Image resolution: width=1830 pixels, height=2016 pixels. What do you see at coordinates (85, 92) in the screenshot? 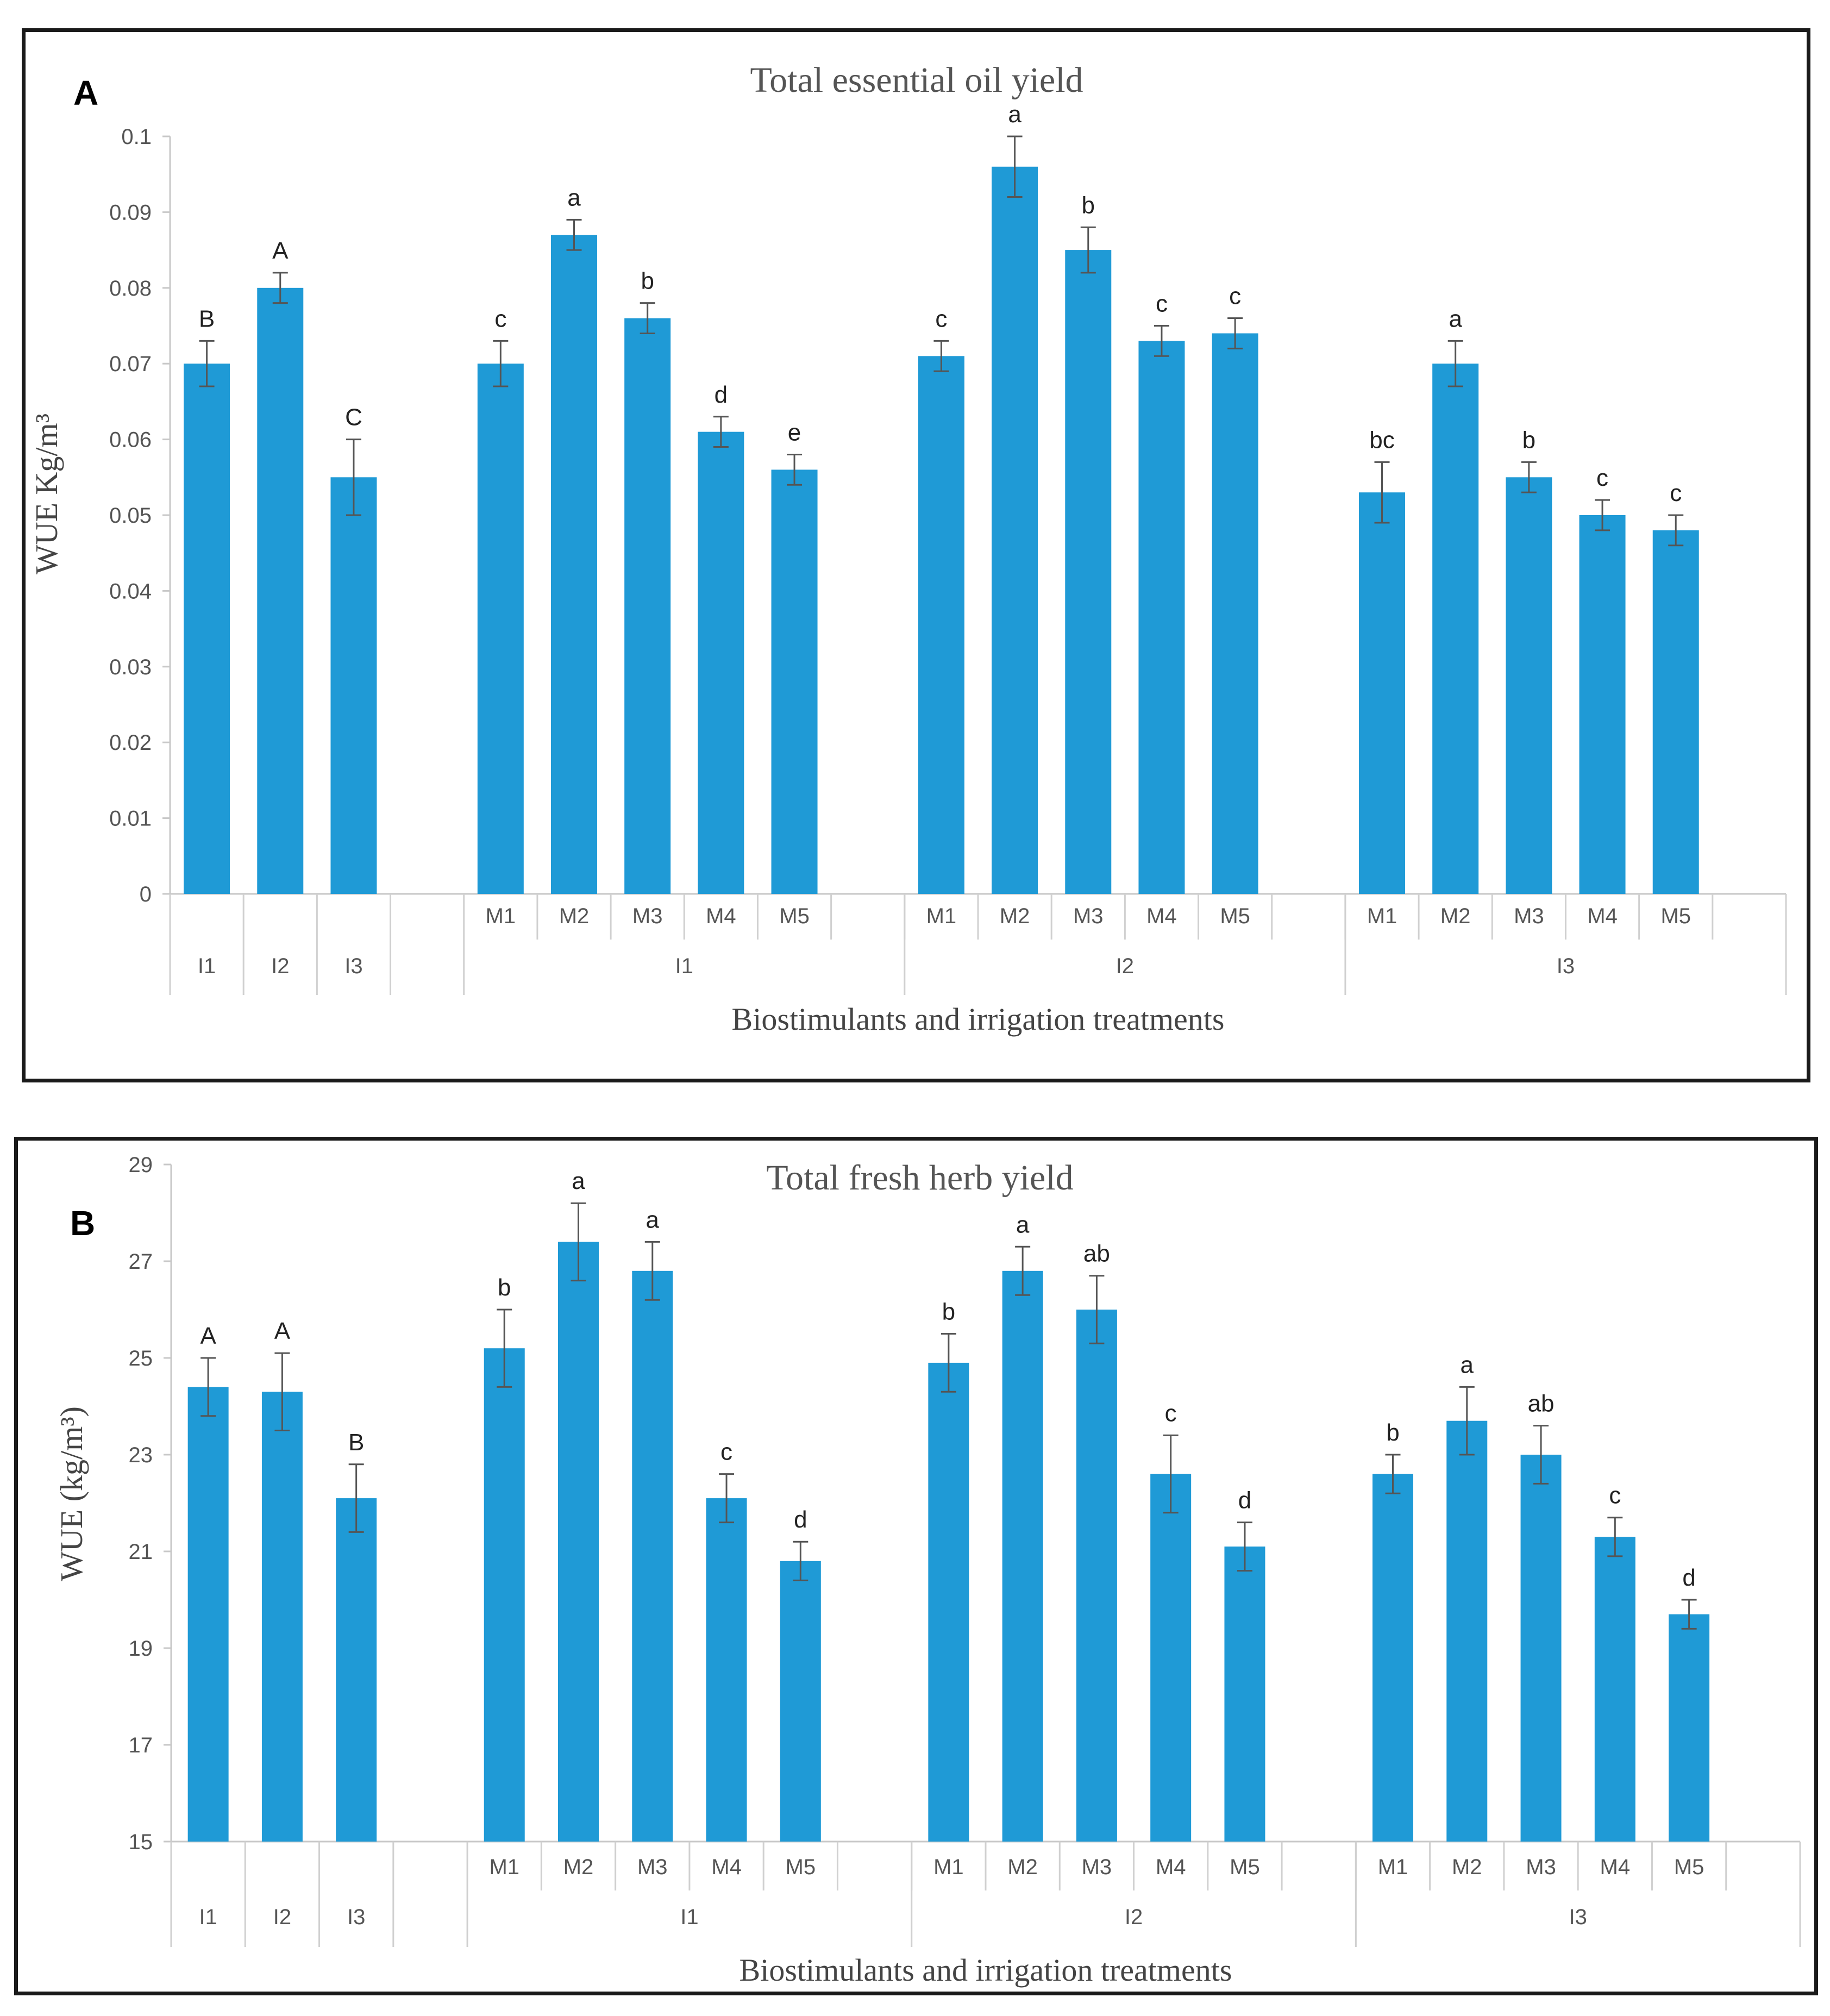
I see `chart-a-panel-letter: A` at bounding box center [85, 92].